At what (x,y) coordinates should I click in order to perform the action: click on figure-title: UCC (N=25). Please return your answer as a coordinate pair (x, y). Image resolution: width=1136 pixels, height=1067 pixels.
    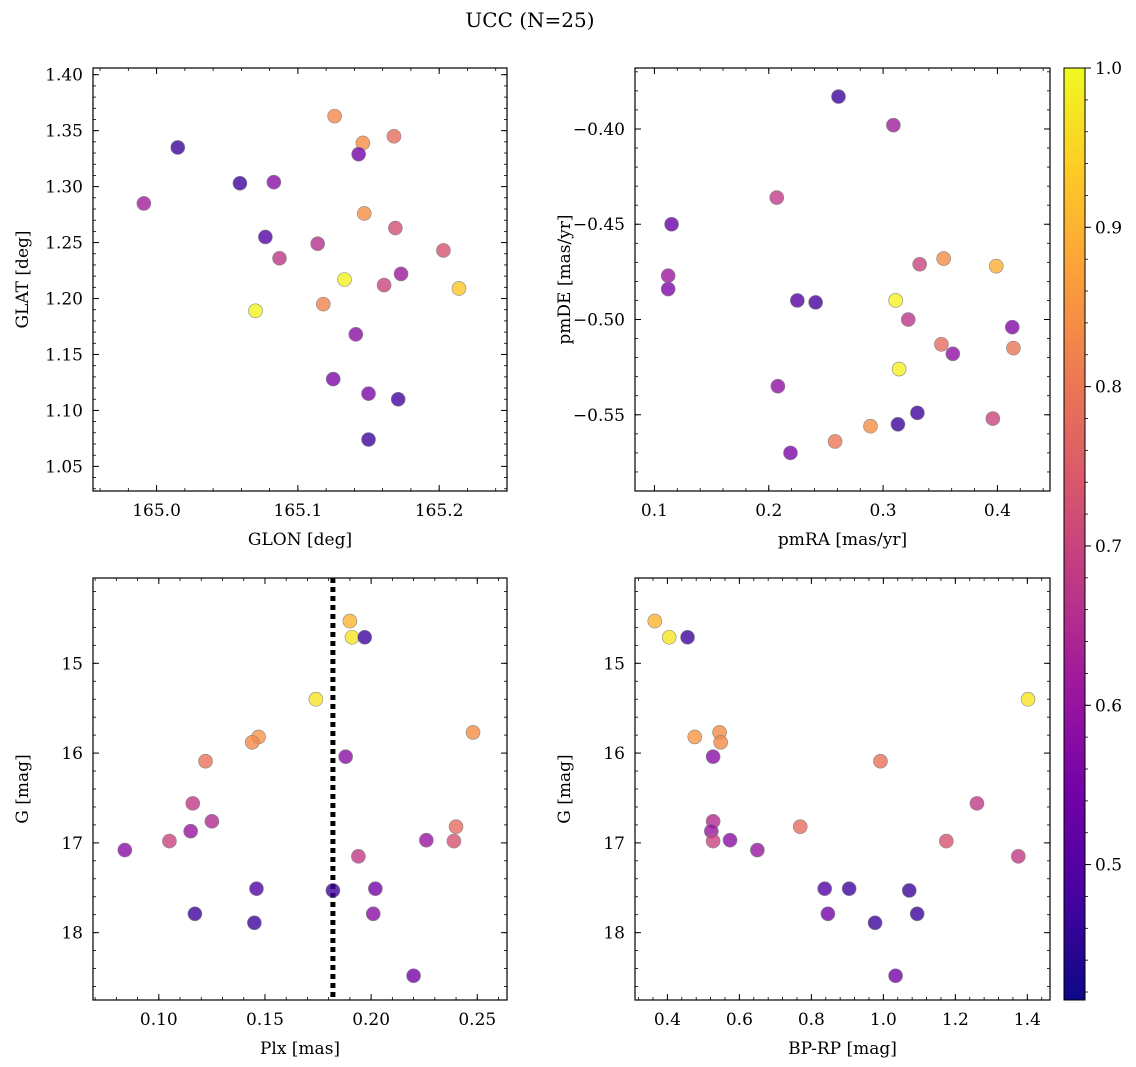
    Looking at the image, I should click on (530, 20).